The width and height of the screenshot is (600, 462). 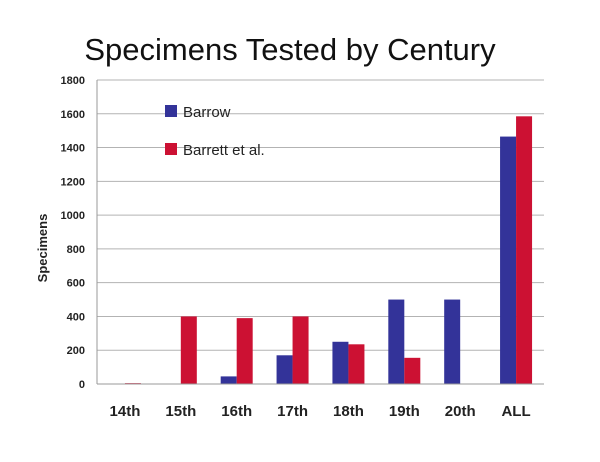 What do you see at coordinates (73, 115) in the screenshot?
I see `y-tick-label: 1600` at bounding box center [73, 115].